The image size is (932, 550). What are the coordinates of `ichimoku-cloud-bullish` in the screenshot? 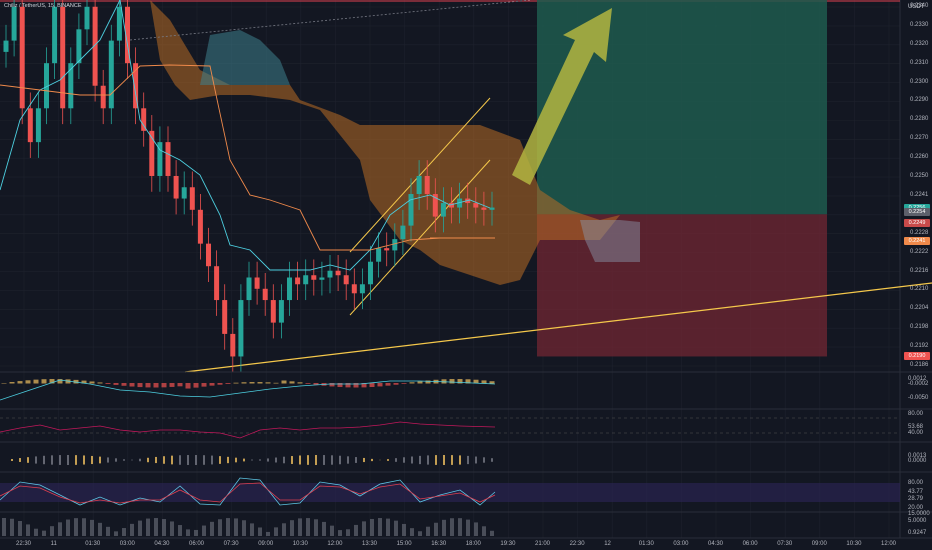 It's located at (245, 57).